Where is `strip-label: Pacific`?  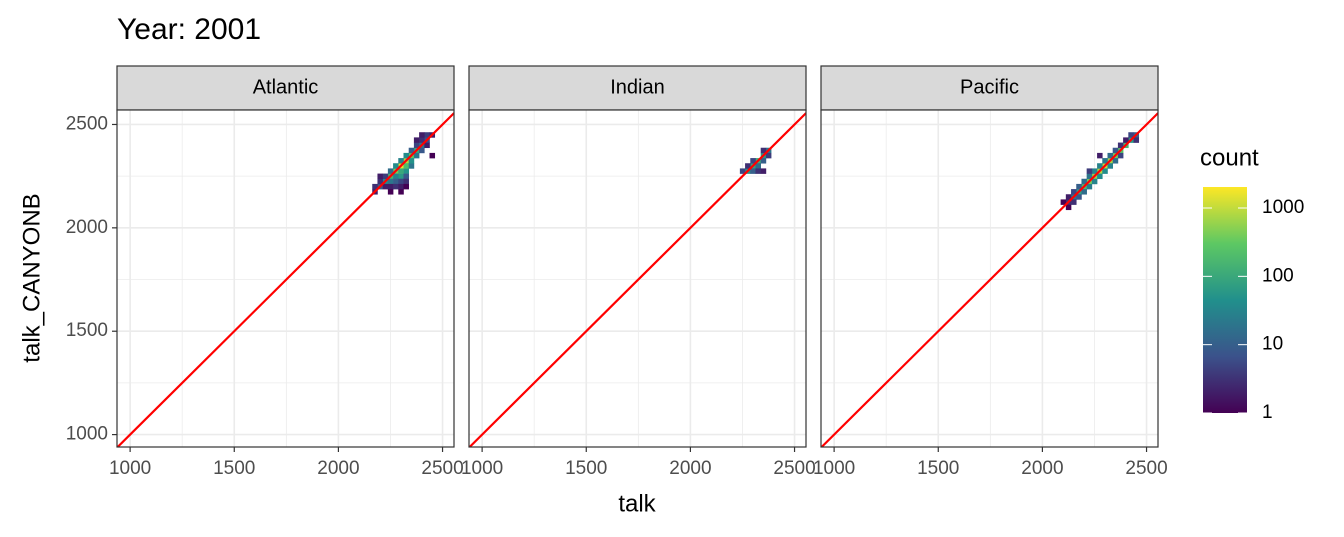 strip-label: Pacific is located at coordinates (989, 87).